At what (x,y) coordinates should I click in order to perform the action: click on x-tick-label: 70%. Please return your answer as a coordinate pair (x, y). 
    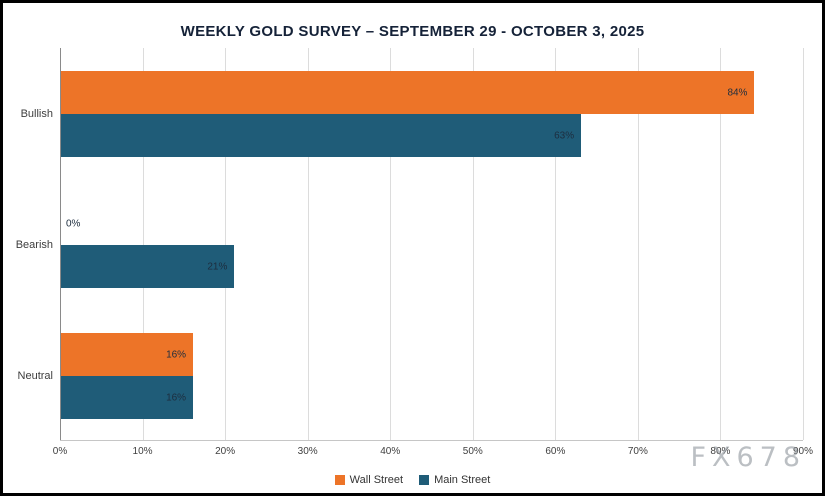
    Looking at the image, I should click on (637, 451).